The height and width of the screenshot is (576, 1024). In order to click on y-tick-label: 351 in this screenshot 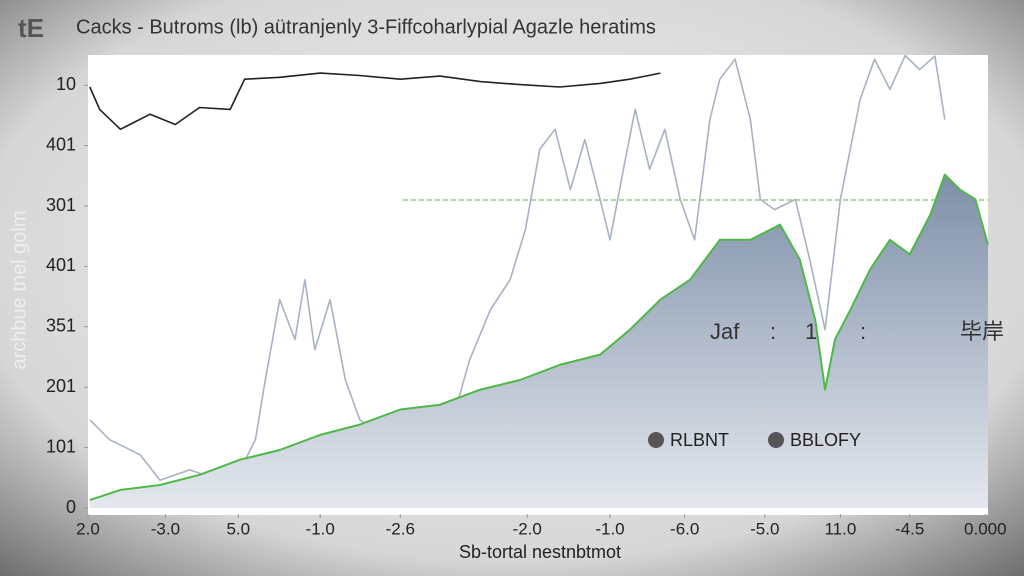, I will do `click(61, 326)`.